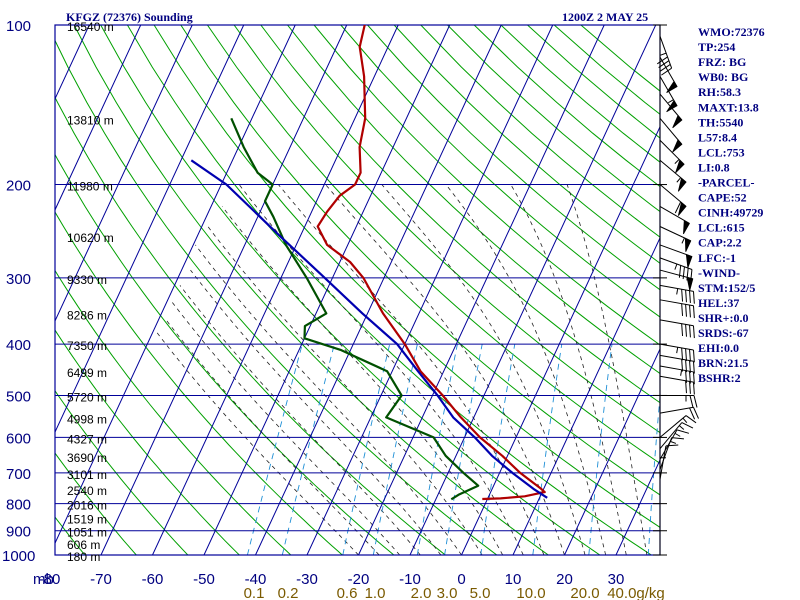 This screenshot has height=600, width=800. I want to click on mixing-ratio-label: 0.6, so click(347, 592).